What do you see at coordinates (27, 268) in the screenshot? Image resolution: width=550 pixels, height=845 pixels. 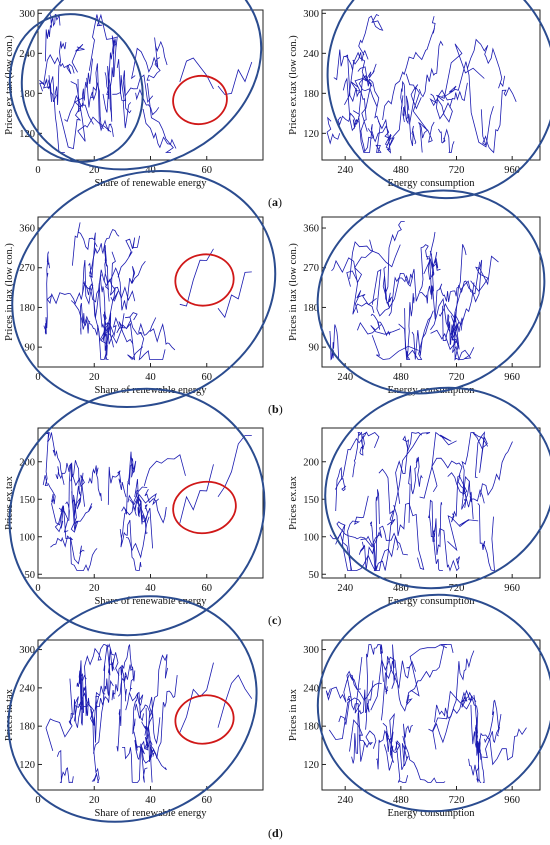 I see `y-tick-label: 270` at bounding box center [27, 268].